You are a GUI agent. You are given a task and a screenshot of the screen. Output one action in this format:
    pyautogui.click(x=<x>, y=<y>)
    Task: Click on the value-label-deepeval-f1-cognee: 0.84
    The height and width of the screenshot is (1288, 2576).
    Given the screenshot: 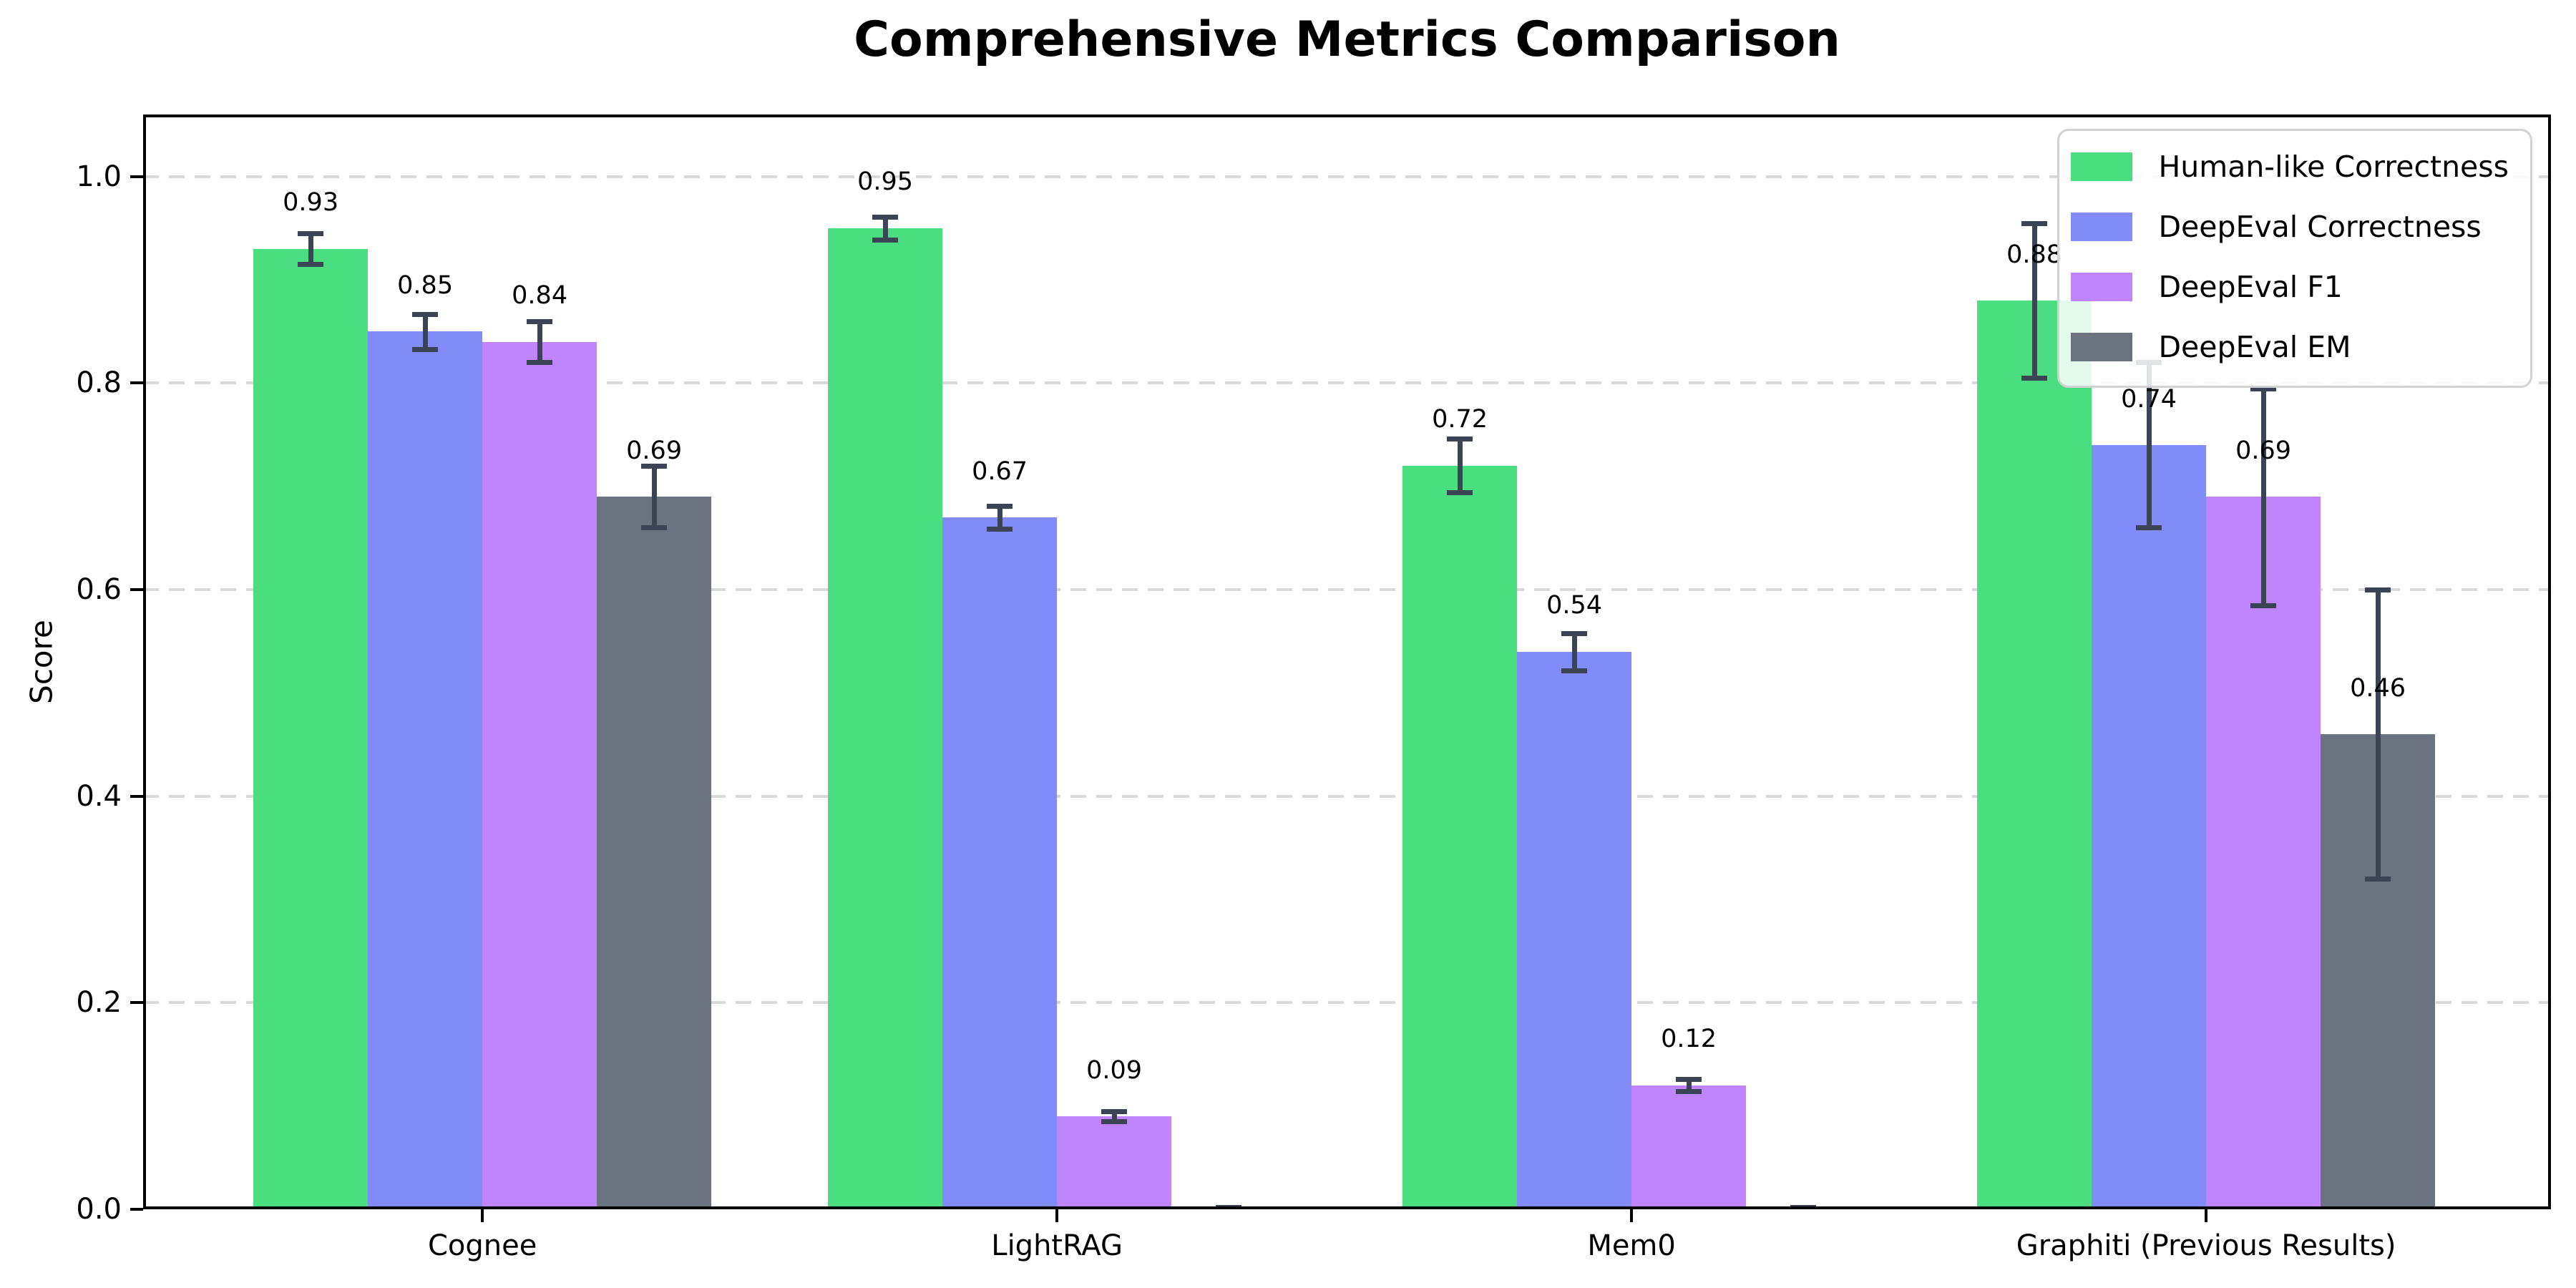 What is the action you would take?
    pyautogui.click(x=540, y=296)
    